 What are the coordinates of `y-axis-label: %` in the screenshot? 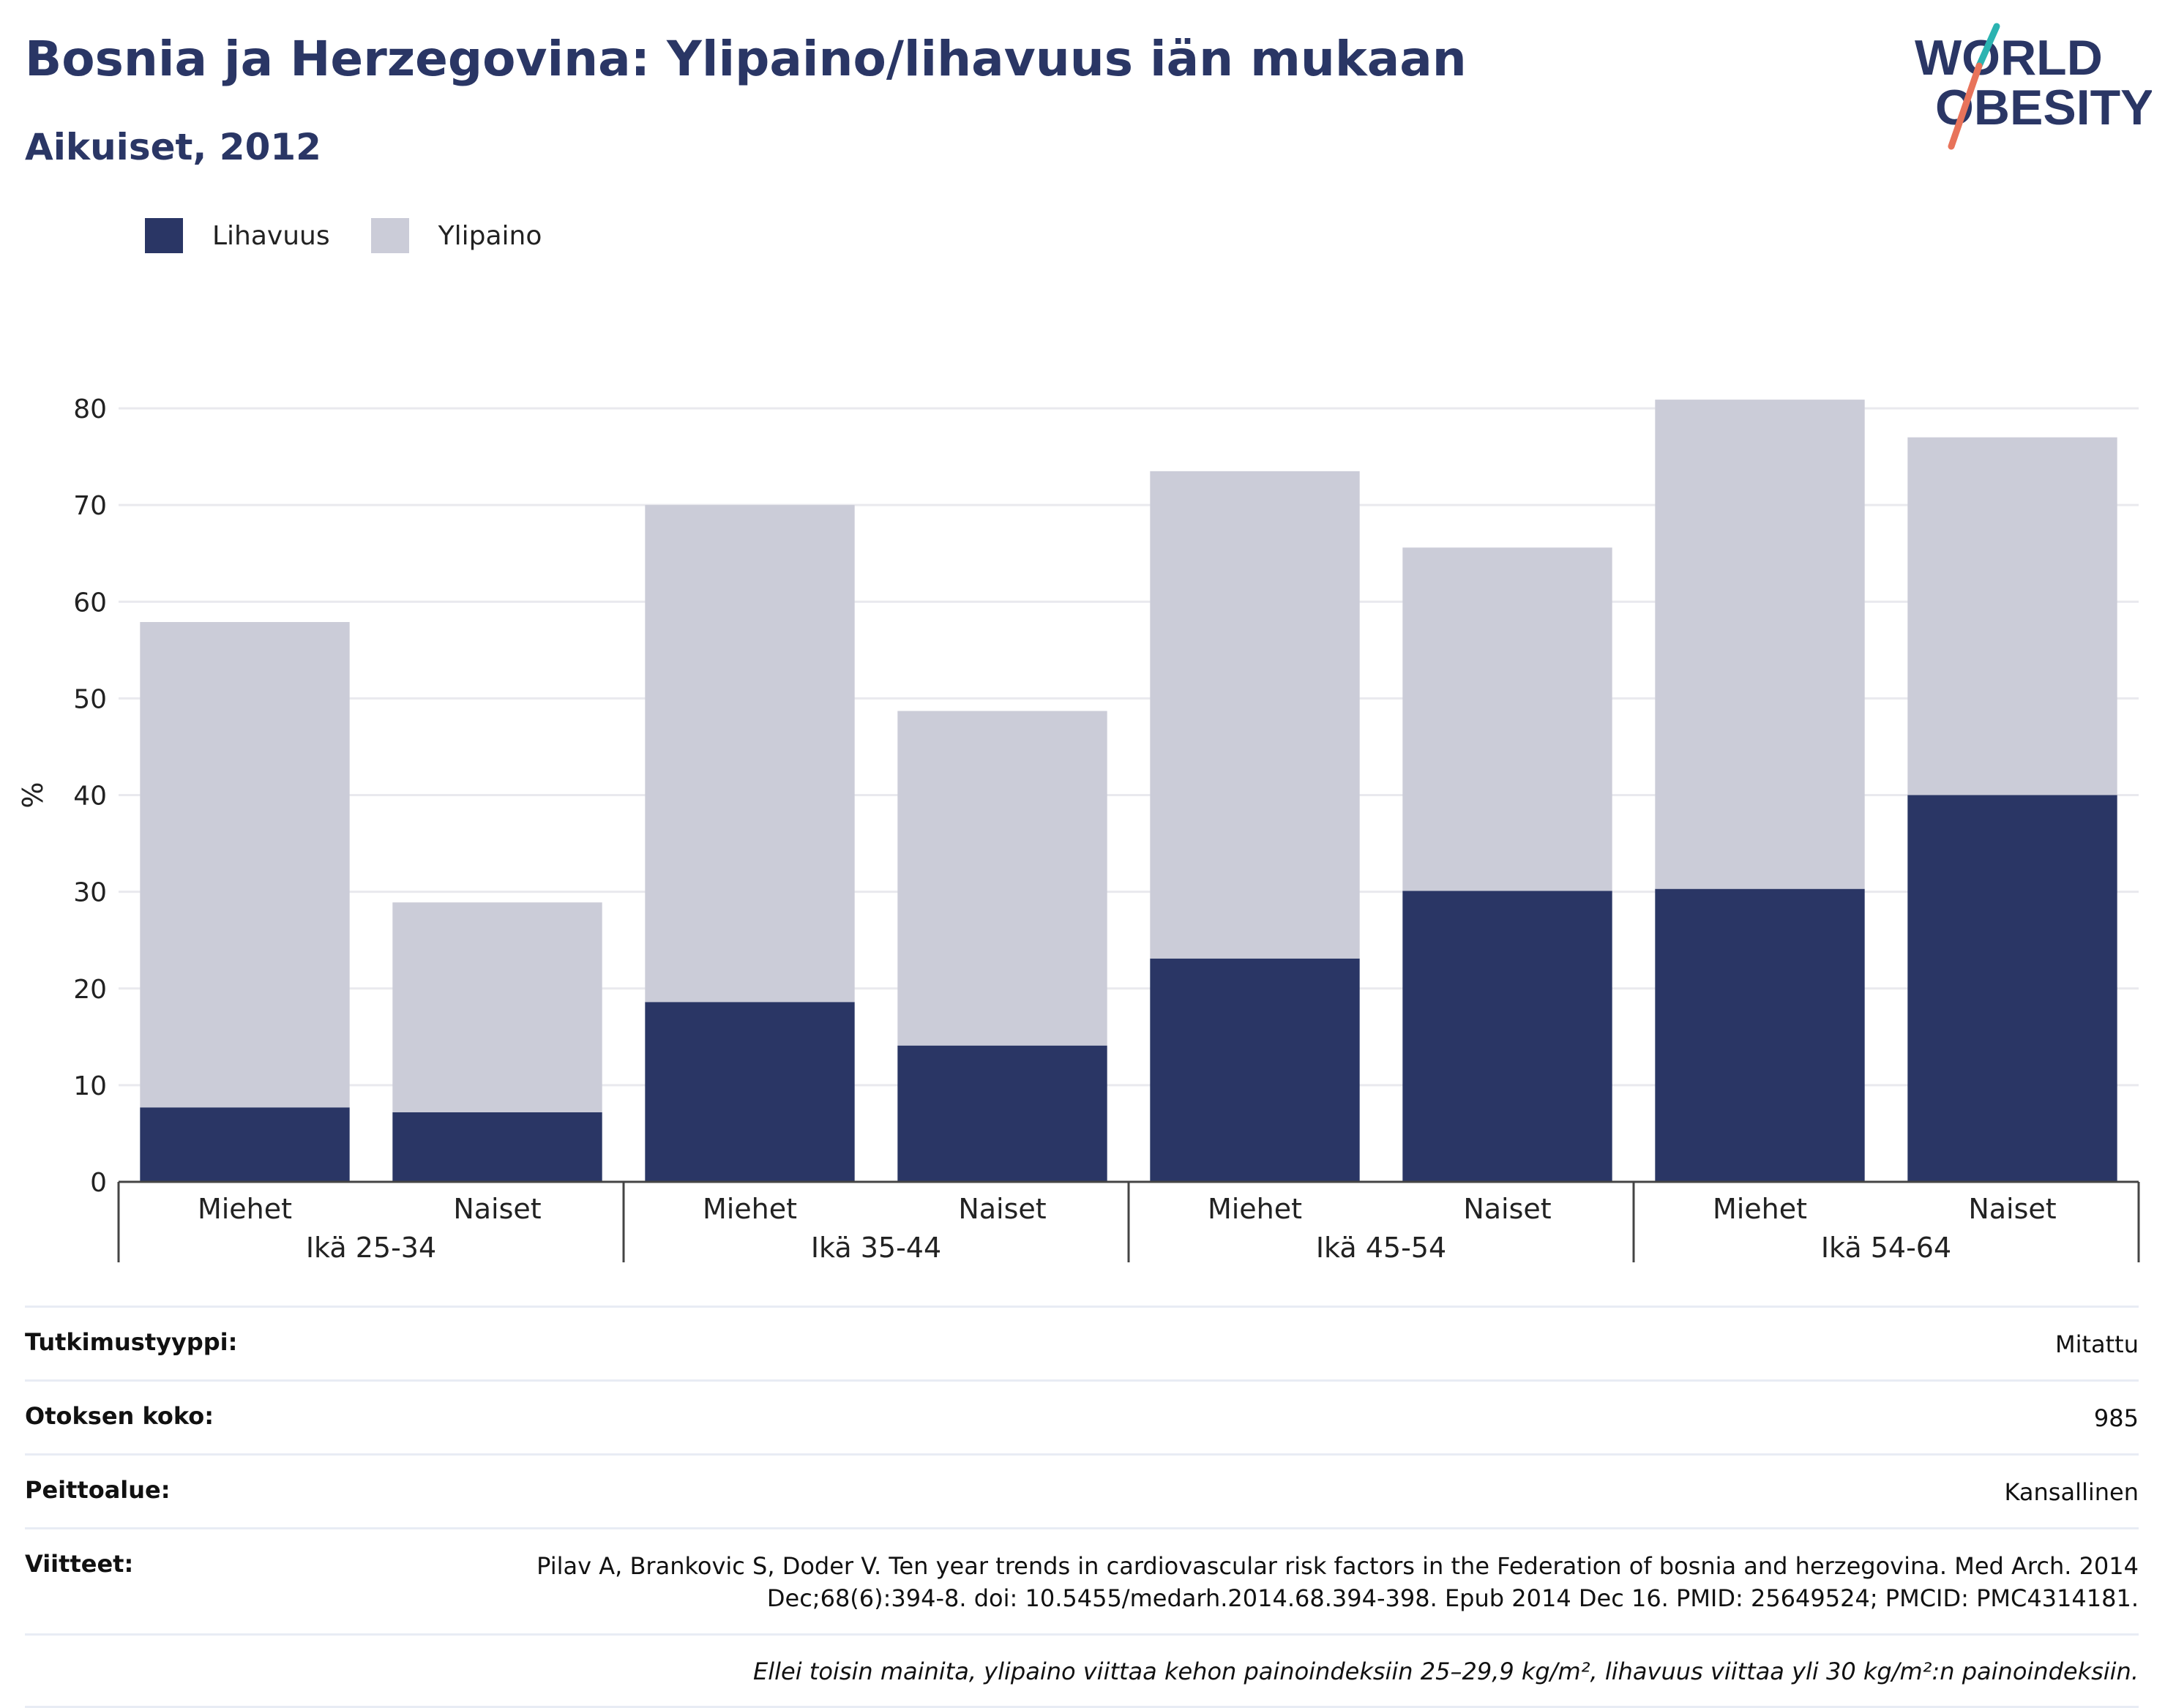 It's located at (33, 795).